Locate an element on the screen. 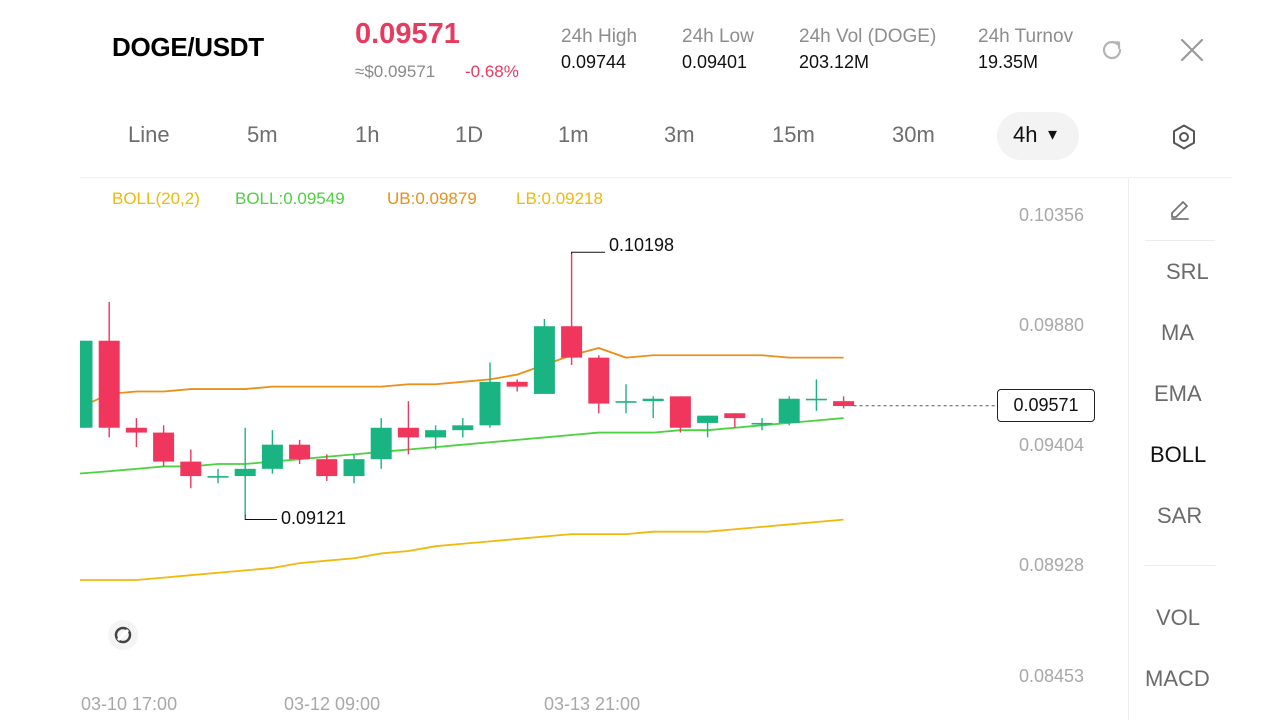 The width and height of the screenshot is (1280, 720). legend-boll-mid: BOLL:0.09549 is located at coordinates (290, 198).